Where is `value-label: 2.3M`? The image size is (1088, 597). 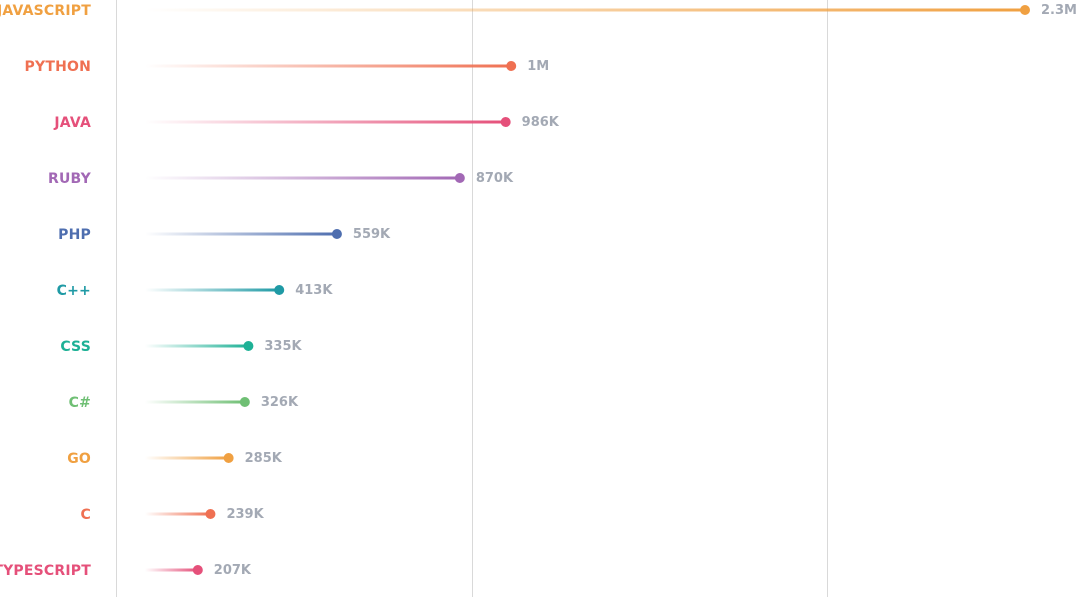 value-label: 2.3M is located at coordinates (1059, 10).